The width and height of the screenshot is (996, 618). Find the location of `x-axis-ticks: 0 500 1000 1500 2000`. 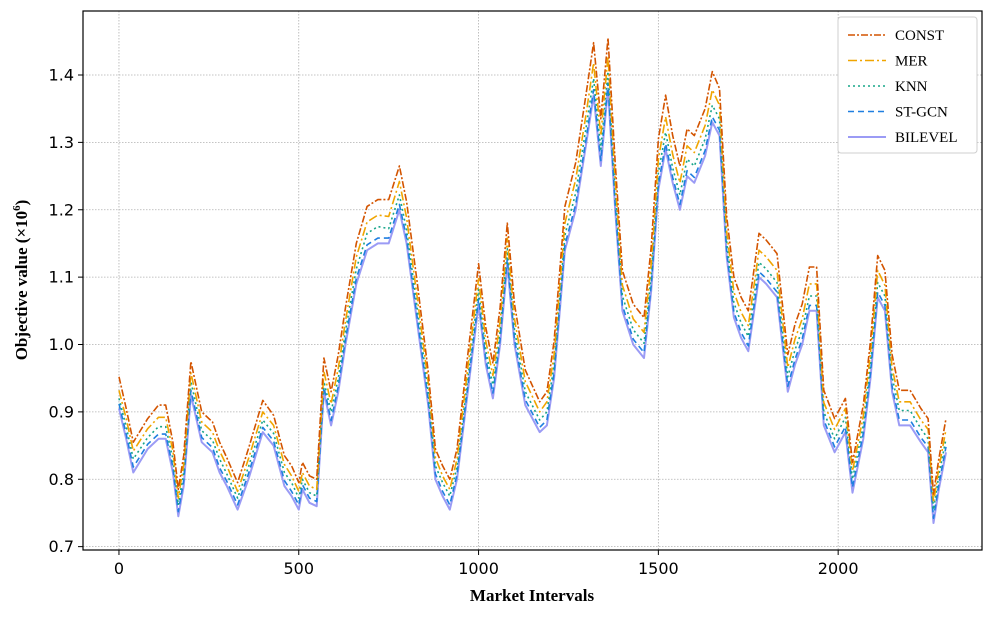

x-axis-ticks: 0 500 1000 1500 2000 is located at coordinates (486, 564).